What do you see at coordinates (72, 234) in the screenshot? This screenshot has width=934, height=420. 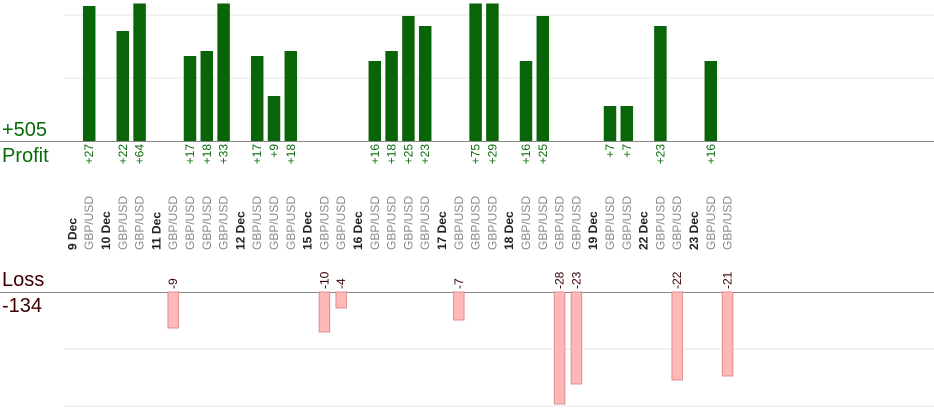 I see `date-label: 9 Dec` at bounding box center [72, 234].